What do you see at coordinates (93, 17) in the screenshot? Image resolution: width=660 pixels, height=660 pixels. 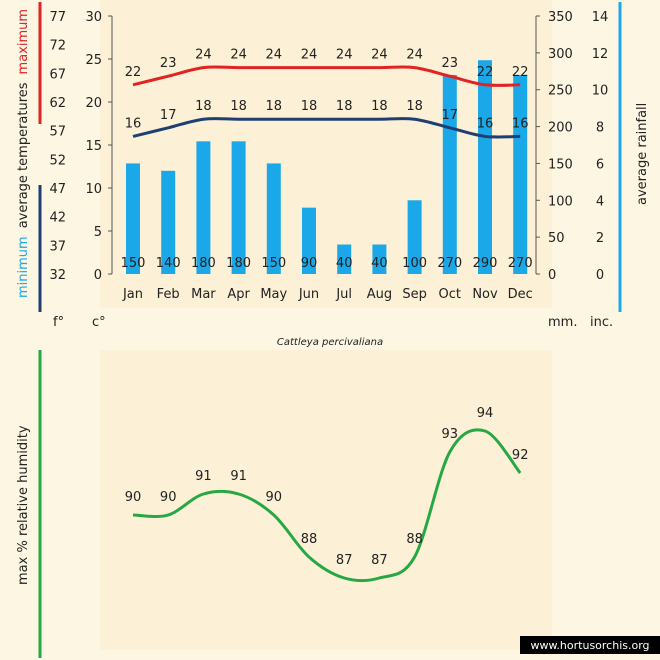 I see `celsius-tick-label: 30` at bounding box center [93, 17].